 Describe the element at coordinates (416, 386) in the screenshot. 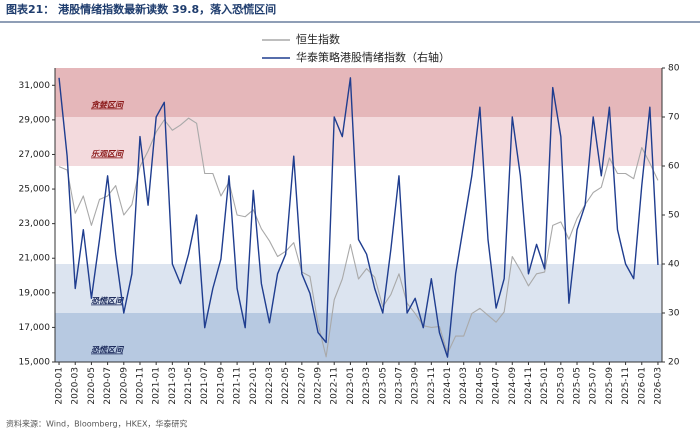

I see `x-tick-label: 2023-09` at that location.